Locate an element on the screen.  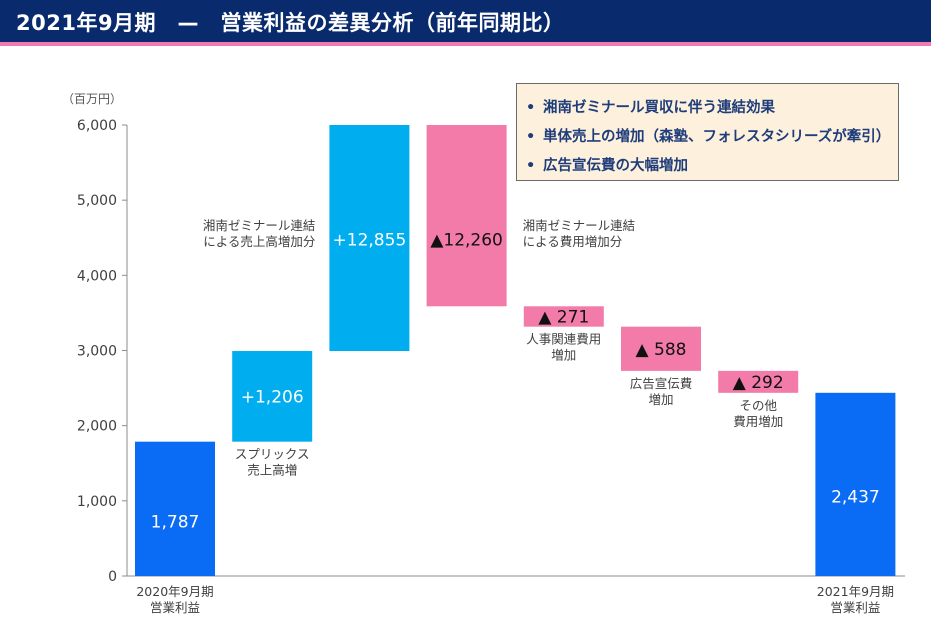
callout-item-text: 広告宣伝費の大幅増加 is located at coordinates (615, 166).